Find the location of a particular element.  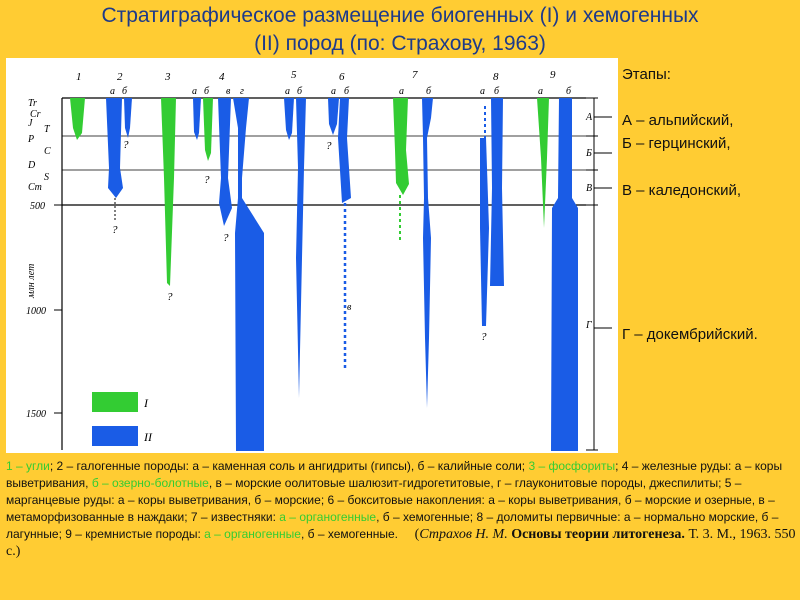

stage-b-label: Б – герцинский, is located at coordinates (676, 143).